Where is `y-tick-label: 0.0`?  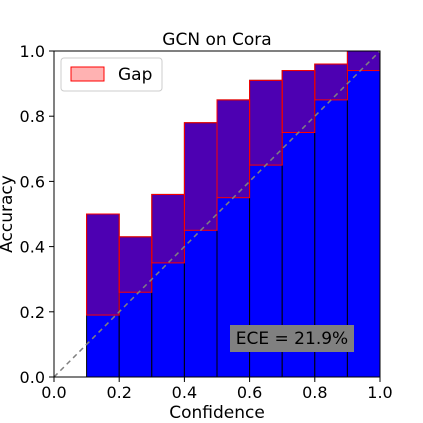 y-tick-label: 0.0 is located at coordinates (32, 377).